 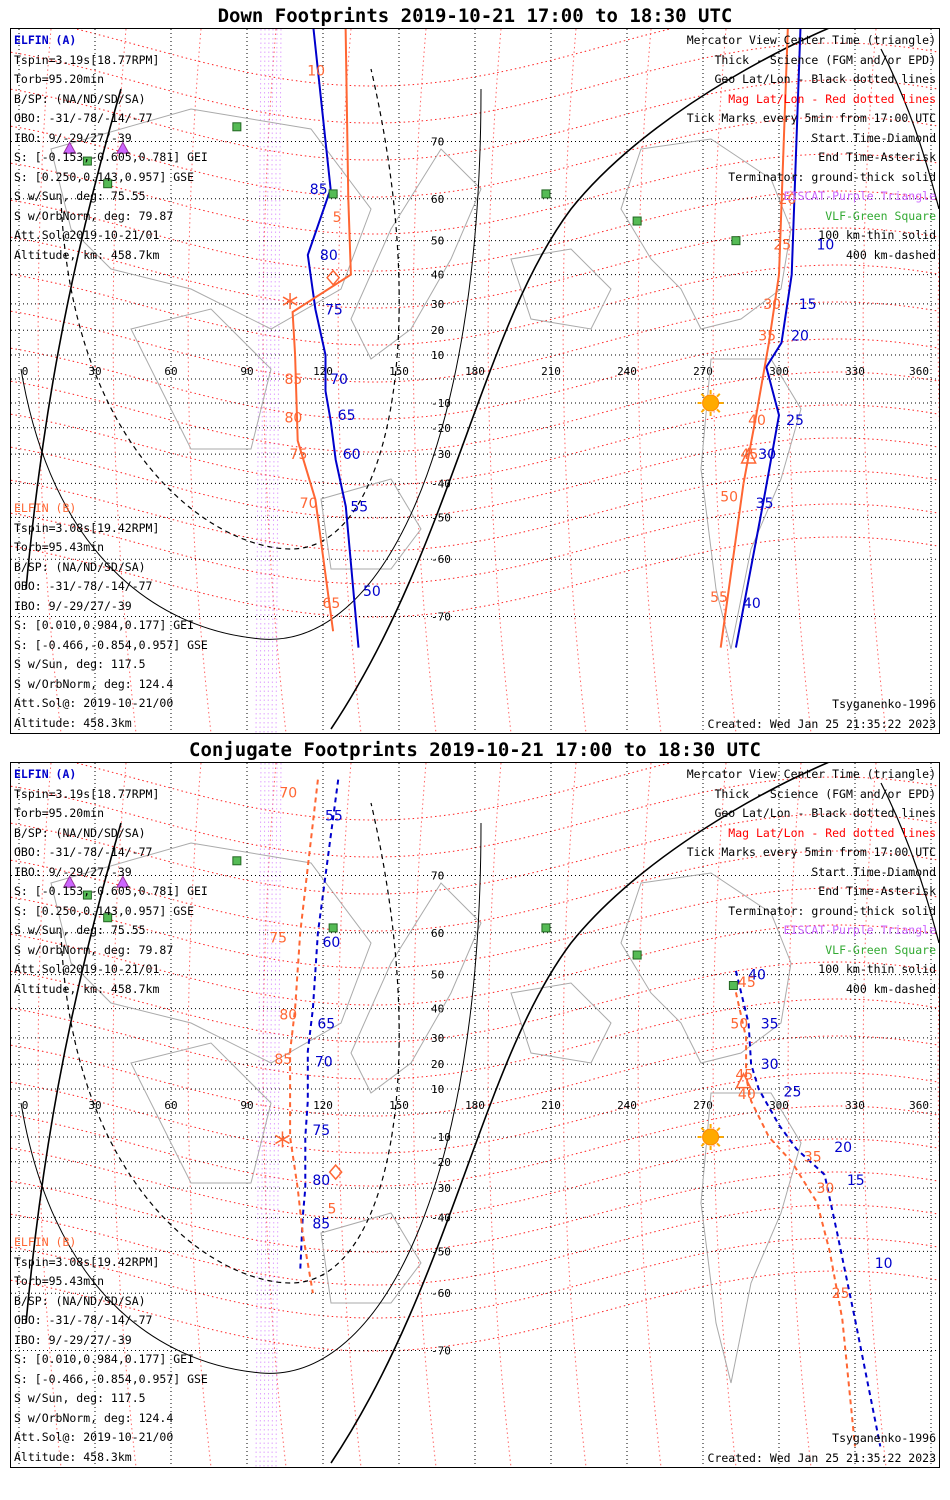 I want to click on info-line: End Time-Asterisk, so click(x=877, y=891).